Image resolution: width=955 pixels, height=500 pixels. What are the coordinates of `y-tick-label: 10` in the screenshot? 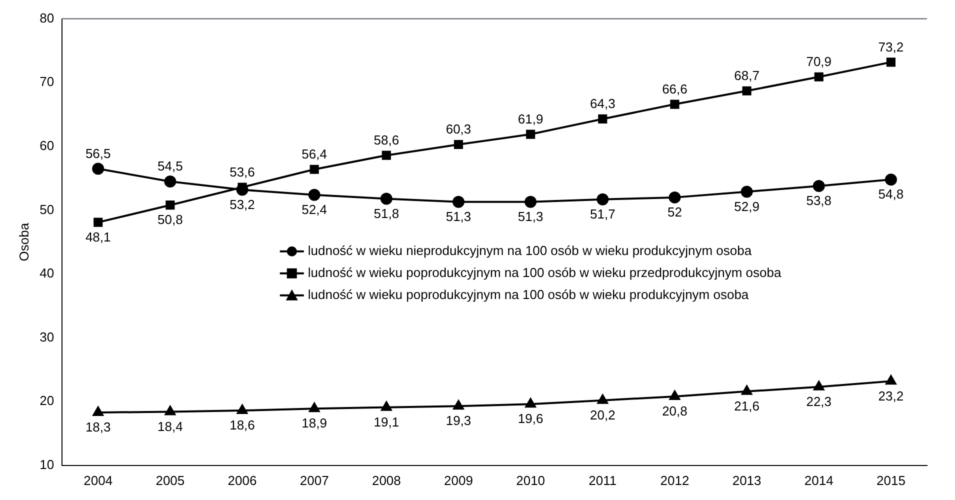 It's located at (47, 464).